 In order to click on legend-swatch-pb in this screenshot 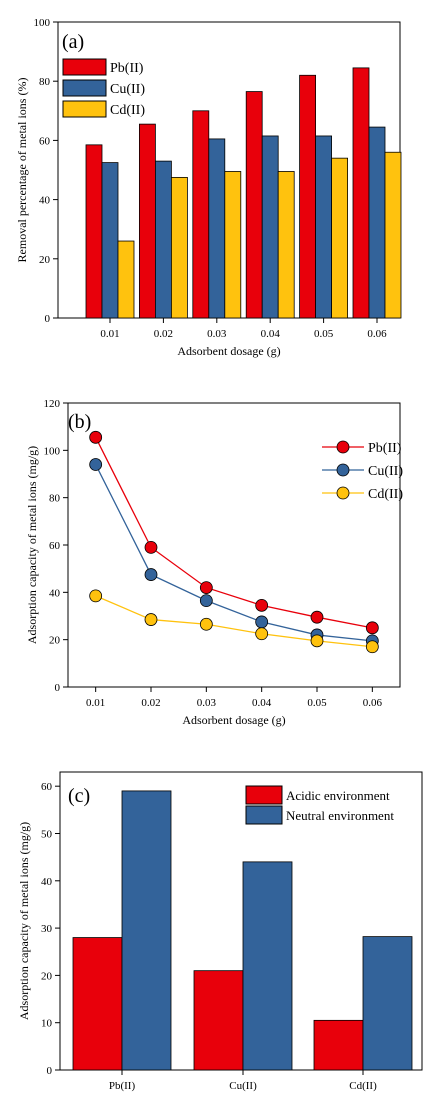, I will do `click(84, 67)`.